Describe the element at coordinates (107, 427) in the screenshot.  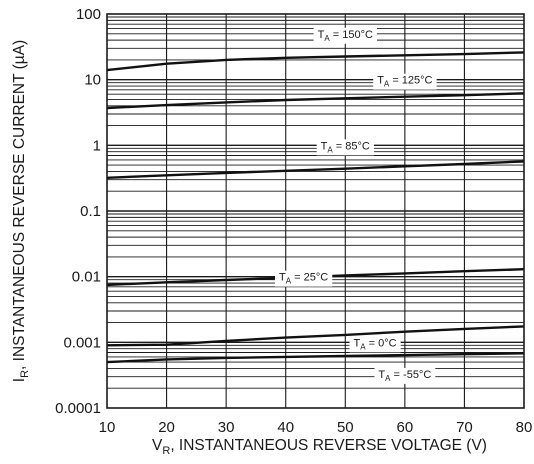
I see `x-tick-label: 10` at that location.